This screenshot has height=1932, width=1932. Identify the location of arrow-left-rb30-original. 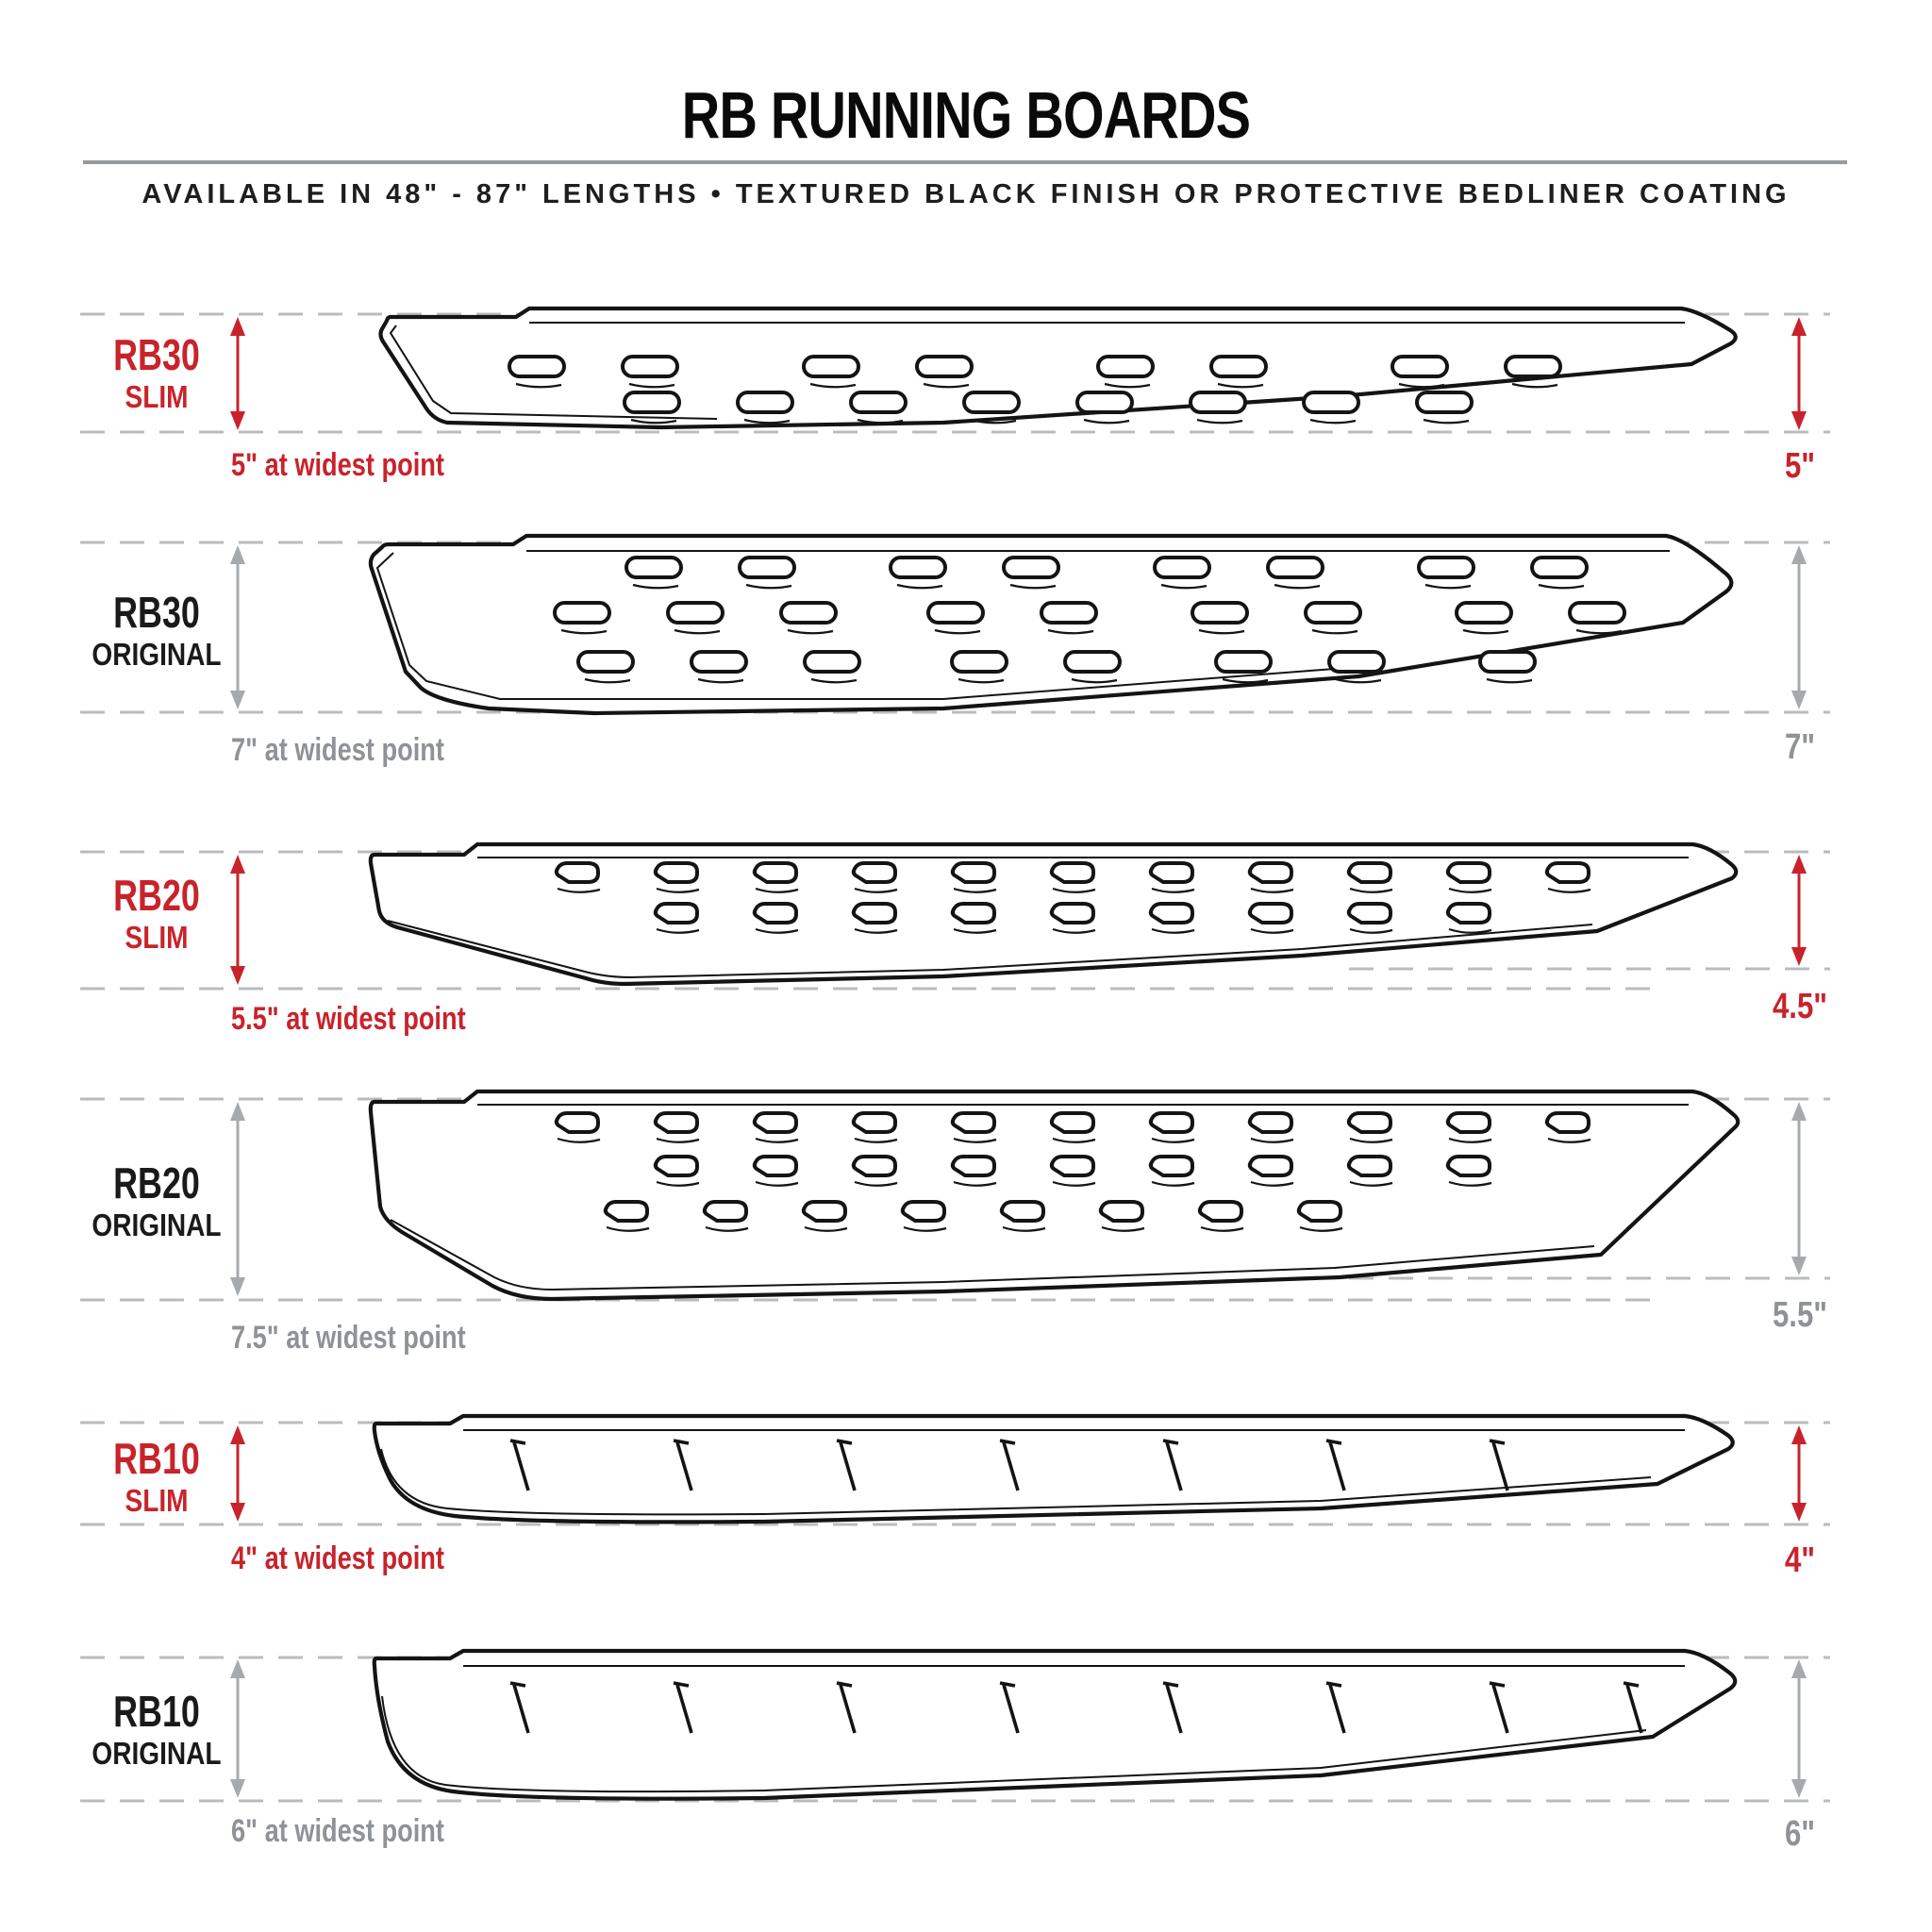
(238, 627).